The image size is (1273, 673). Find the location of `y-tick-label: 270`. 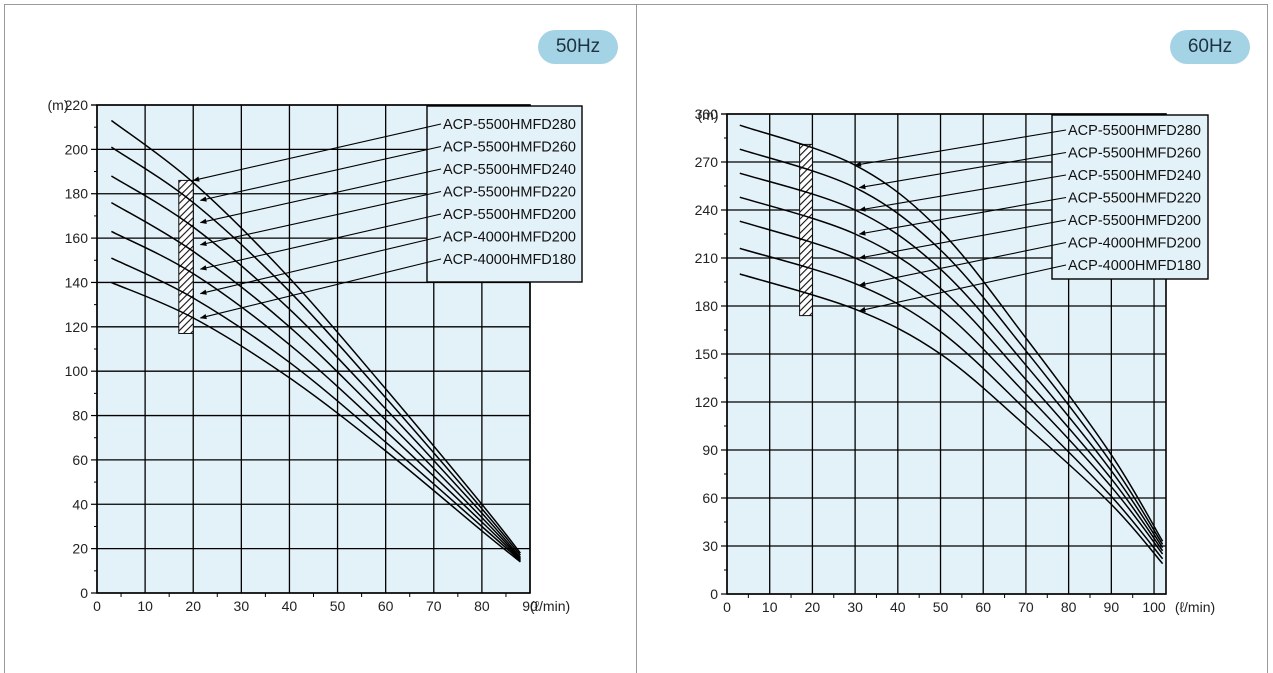

y-tick-label: 270 is located at coordinates (707, 162).